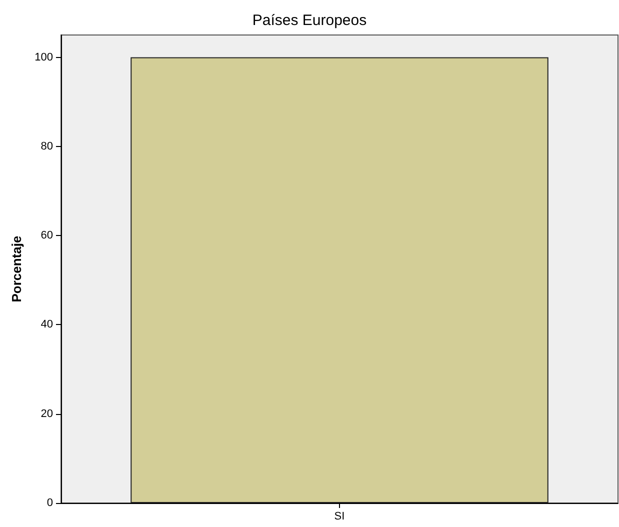  What do you see at coordinates (46, 324) in the screenshot?
I see `y-tick-label: 40` at bounding box center [46, 324].